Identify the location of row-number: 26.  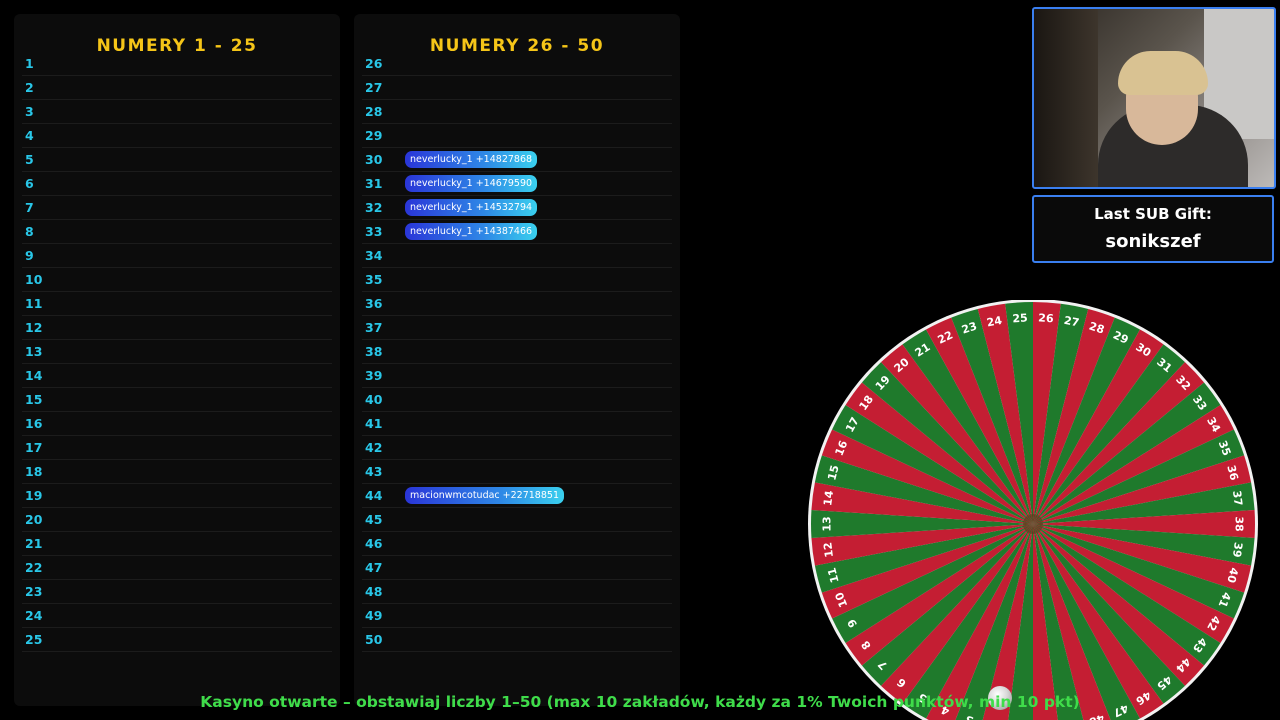
(374, 63).